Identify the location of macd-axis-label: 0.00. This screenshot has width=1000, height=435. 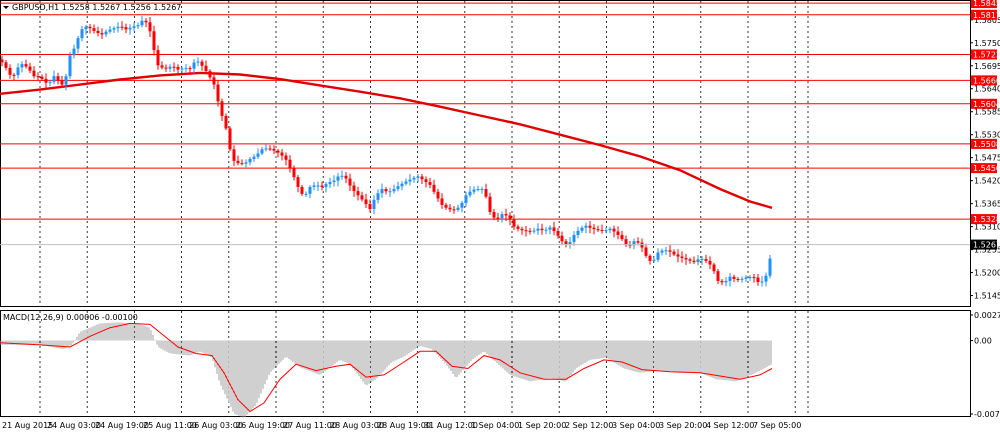
(983, 341).